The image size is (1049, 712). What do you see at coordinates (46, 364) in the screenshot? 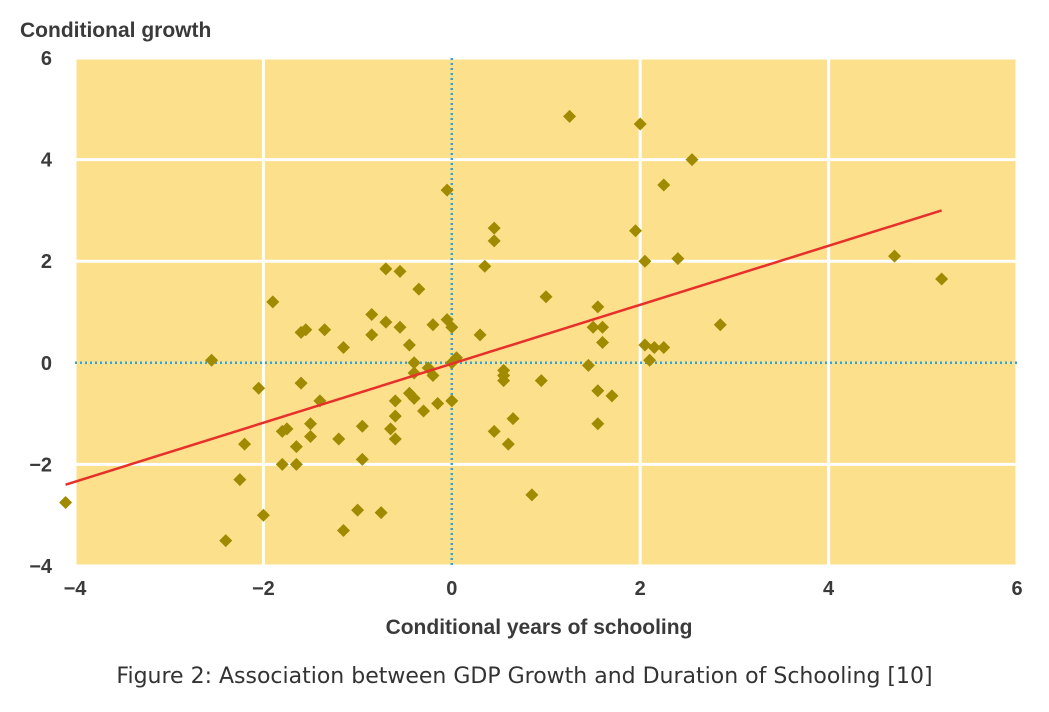
I see `y-tick-label: 0` at bounding box center [46, 364].